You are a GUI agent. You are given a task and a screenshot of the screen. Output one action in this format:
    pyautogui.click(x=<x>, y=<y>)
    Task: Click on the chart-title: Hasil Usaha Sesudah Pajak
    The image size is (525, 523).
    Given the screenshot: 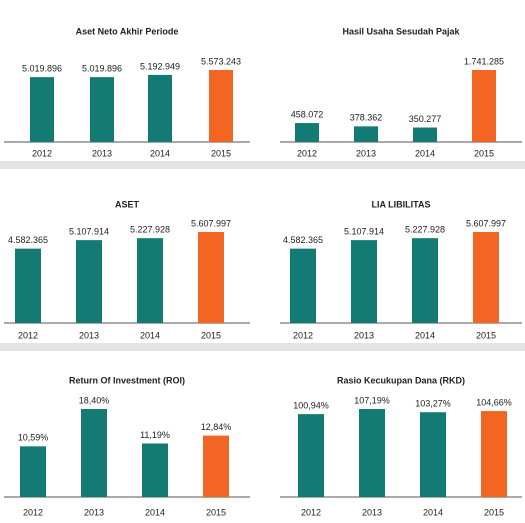 What is the action you would take?
    pyautogui.click(x=401, y=31)
    